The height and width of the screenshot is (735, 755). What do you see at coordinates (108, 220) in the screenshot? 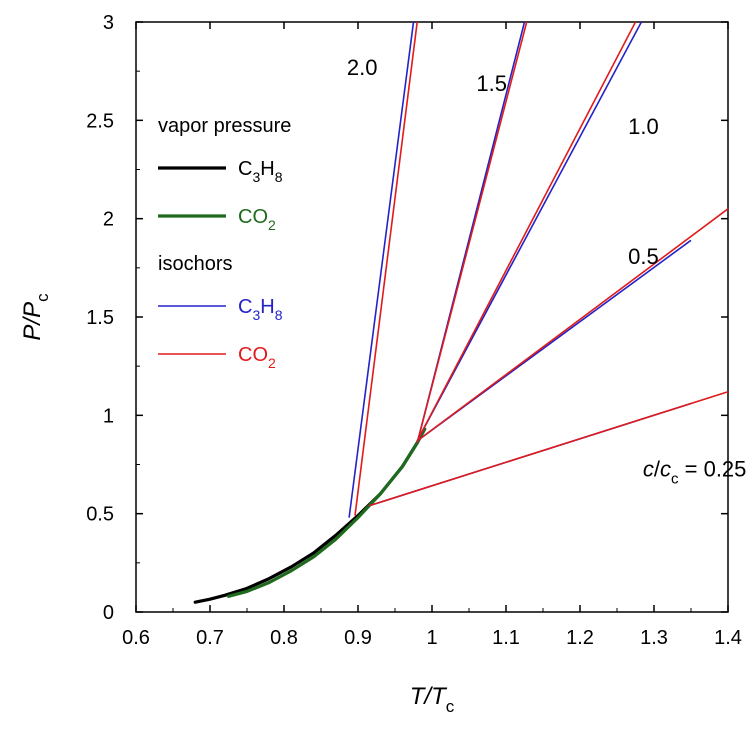
I see `y-tick-label: 2` at bounding box center [108, 220].